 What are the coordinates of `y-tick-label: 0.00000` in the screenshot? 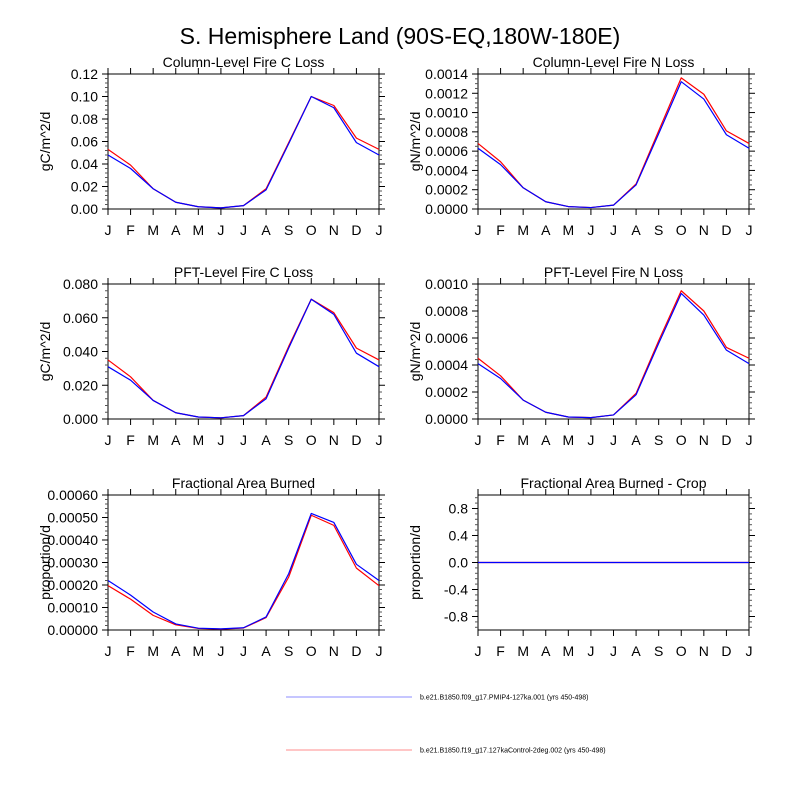 It's located at (72, 630).